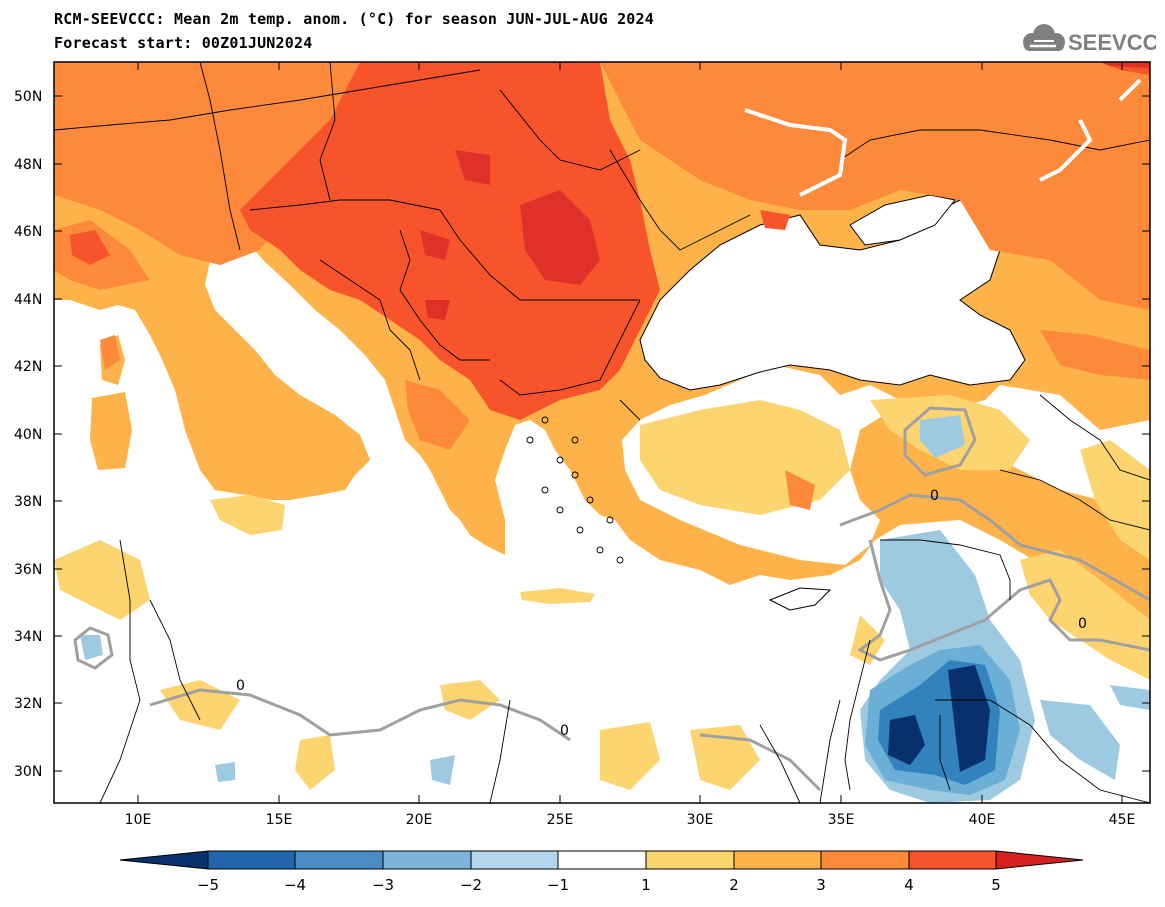 The height and width of the screenshot is (907, 1165). I want to click on colorbar-label: −5, so click(208, 885).